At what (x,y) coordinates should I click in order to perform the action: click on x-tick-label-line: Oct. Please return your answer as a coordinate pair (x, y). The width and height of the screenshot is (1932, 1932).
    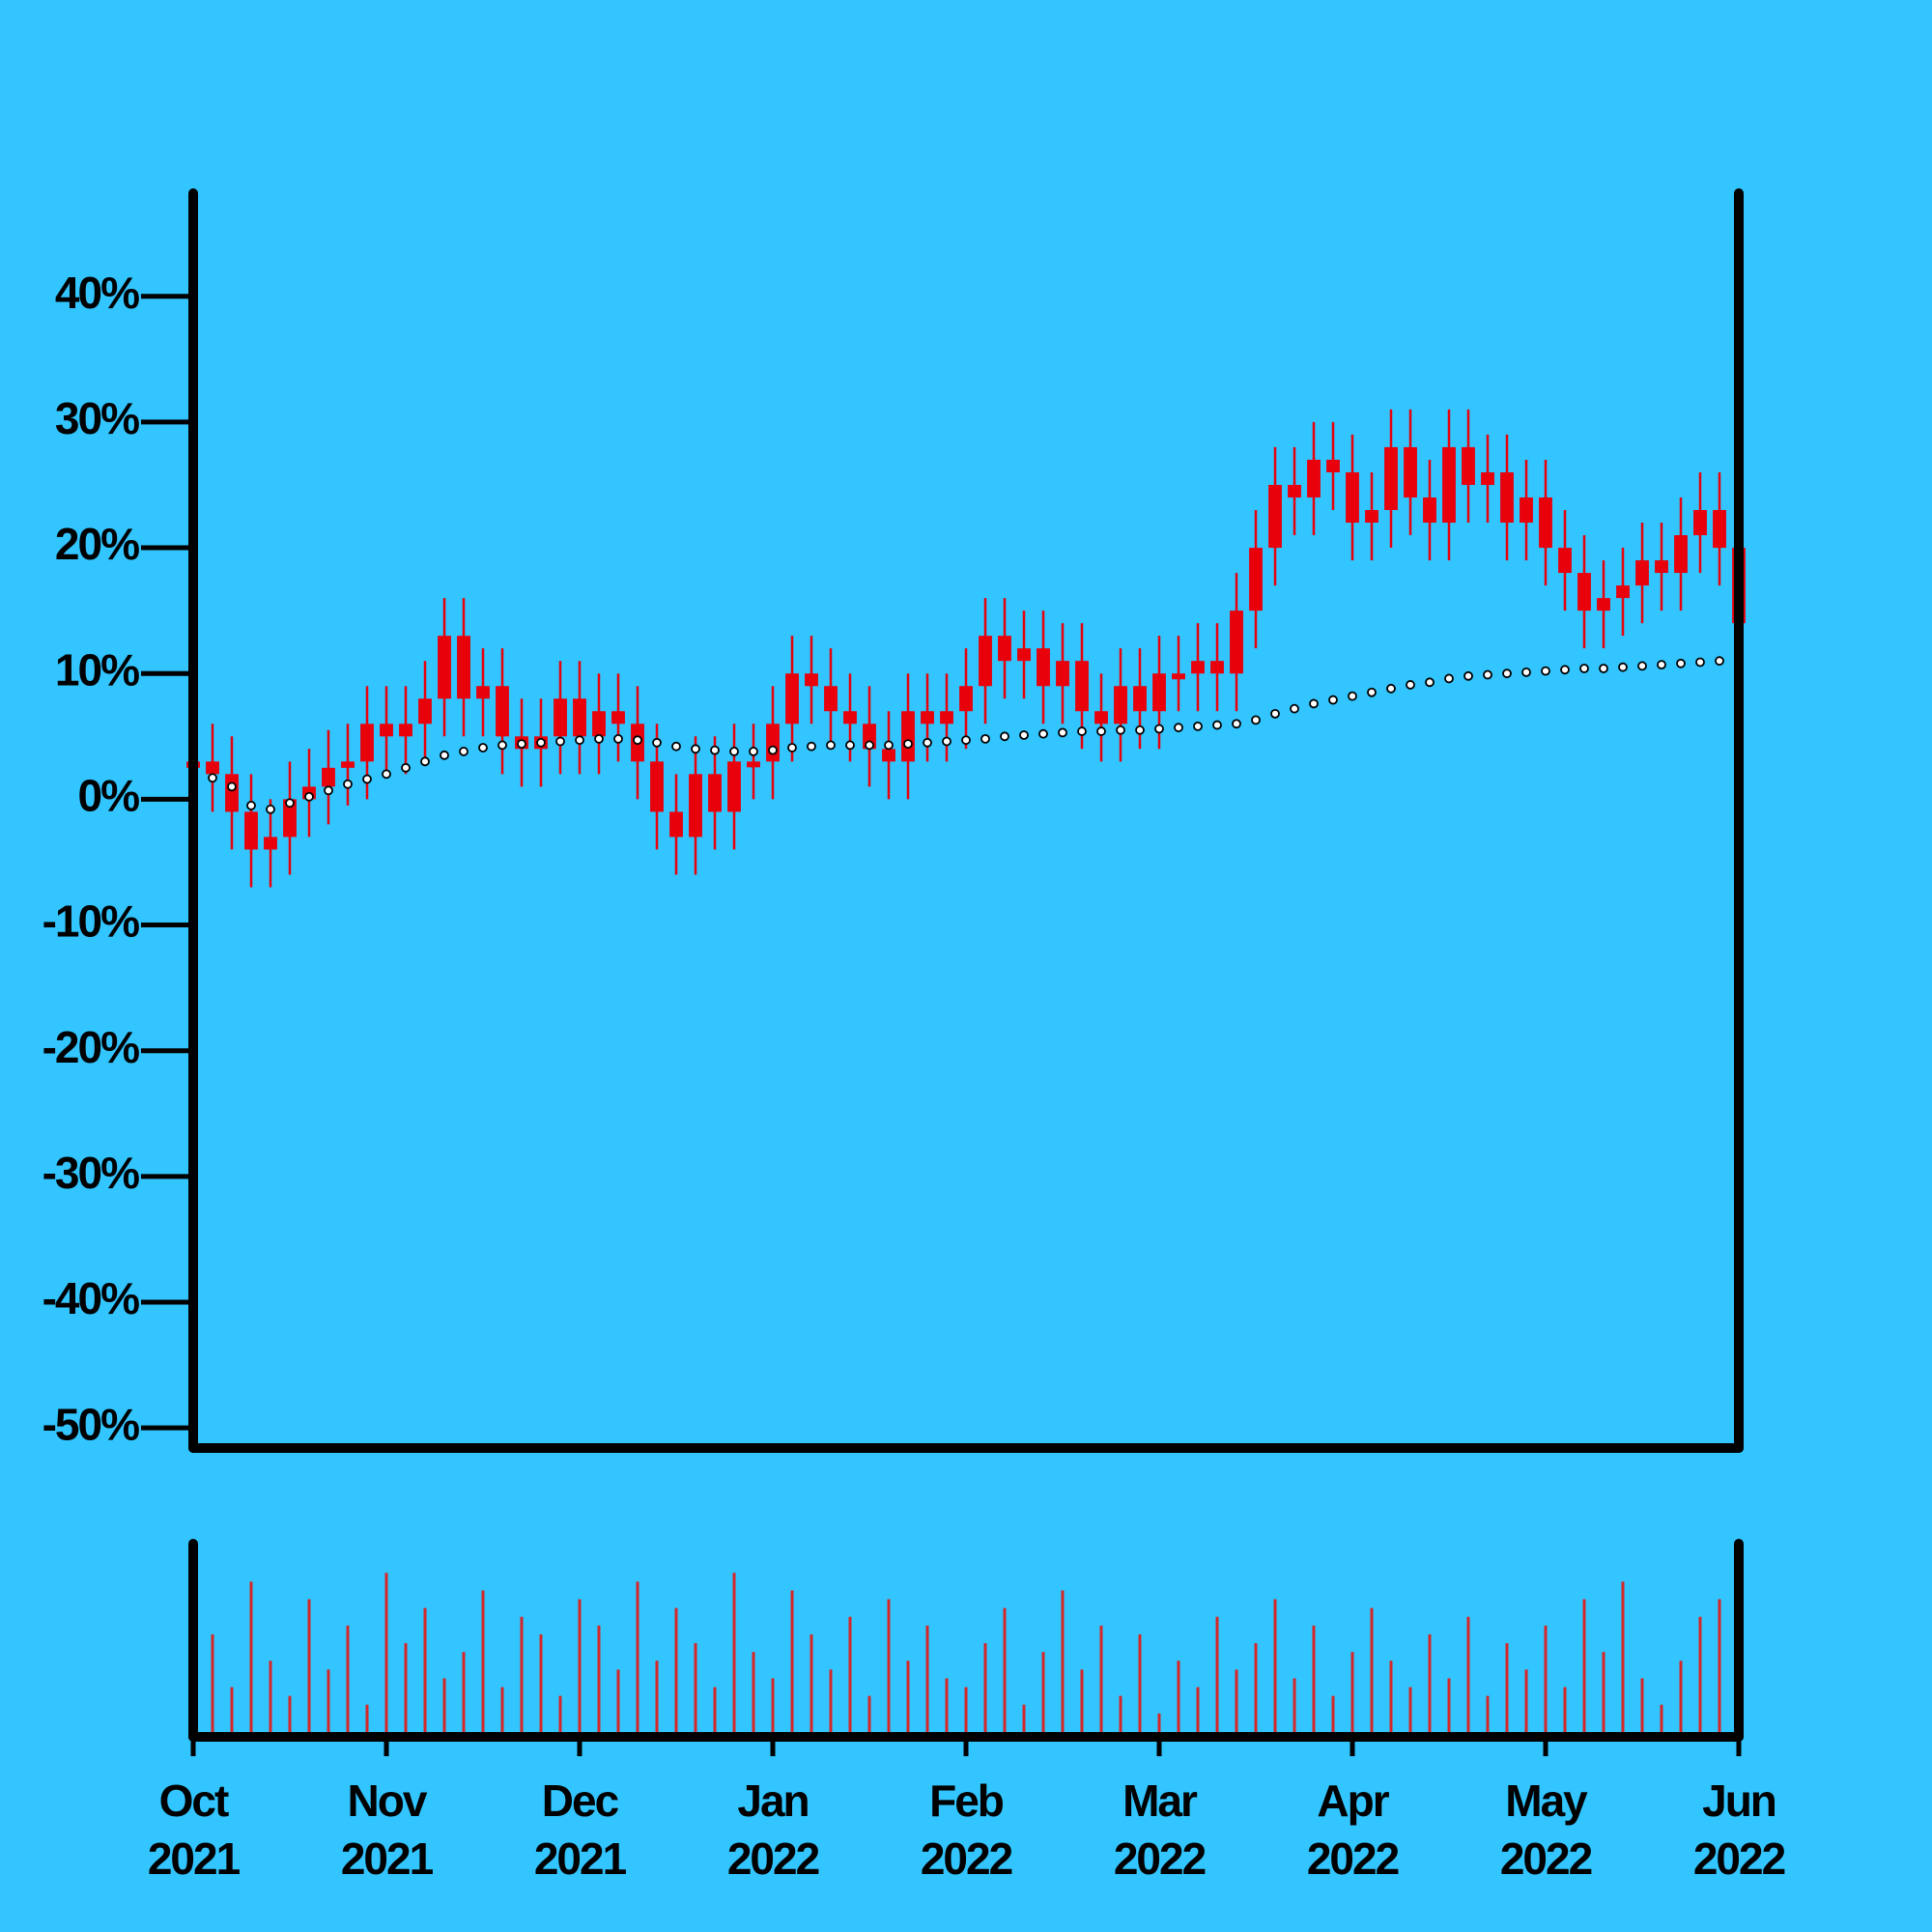
    Looking at the image, I should click on (194, 1801).